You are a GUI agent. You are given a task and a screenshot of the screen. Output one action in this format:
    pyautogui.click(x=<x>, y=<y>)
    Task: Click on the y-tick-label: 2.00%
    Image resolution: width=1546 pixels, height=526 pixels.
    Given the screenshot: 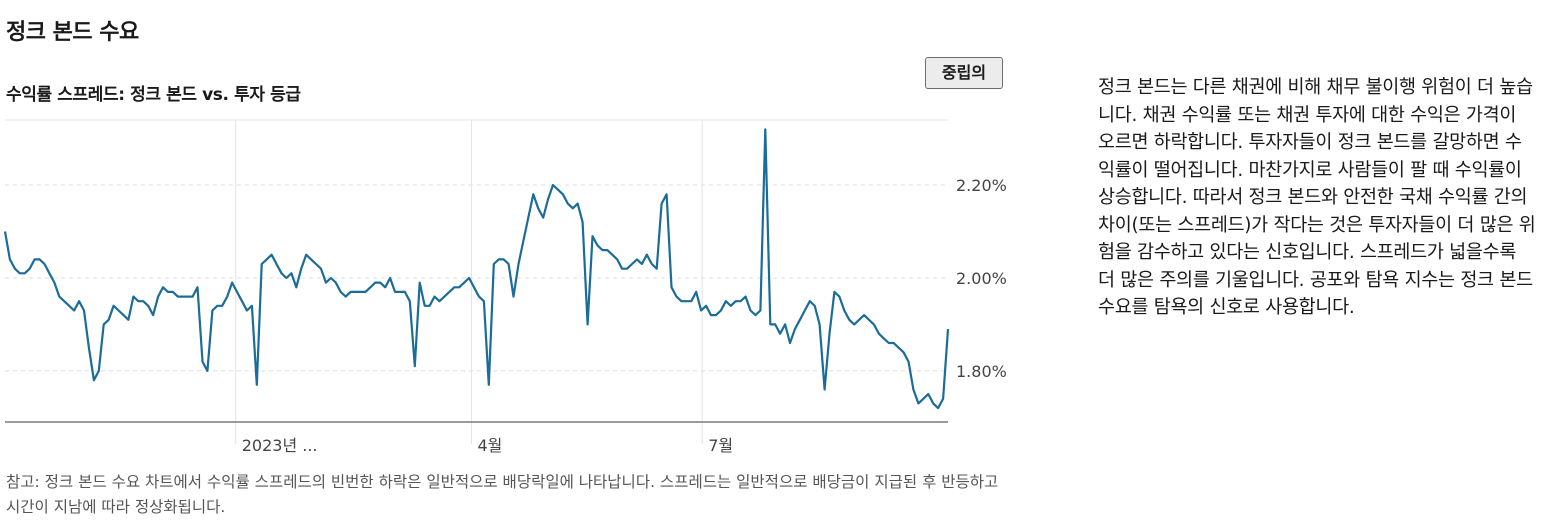 What is the action you would take?
    pyautogui.click(x=981, y=278)
    